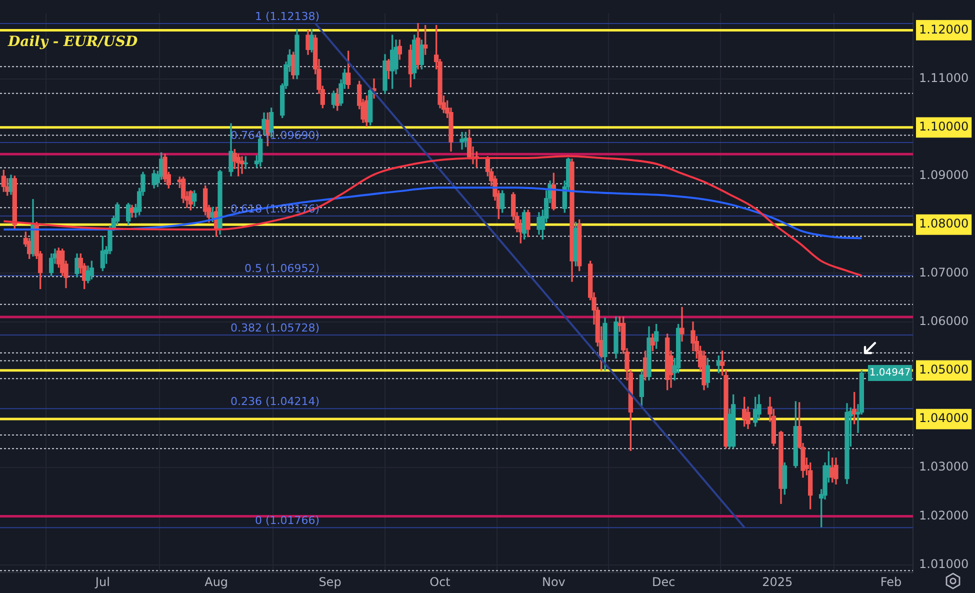 The height and width of the screenshot is (593, 975). Describe the element at coordinates (891, 581) in the screenshot. I see `x-tick-label: Feb` at that location.